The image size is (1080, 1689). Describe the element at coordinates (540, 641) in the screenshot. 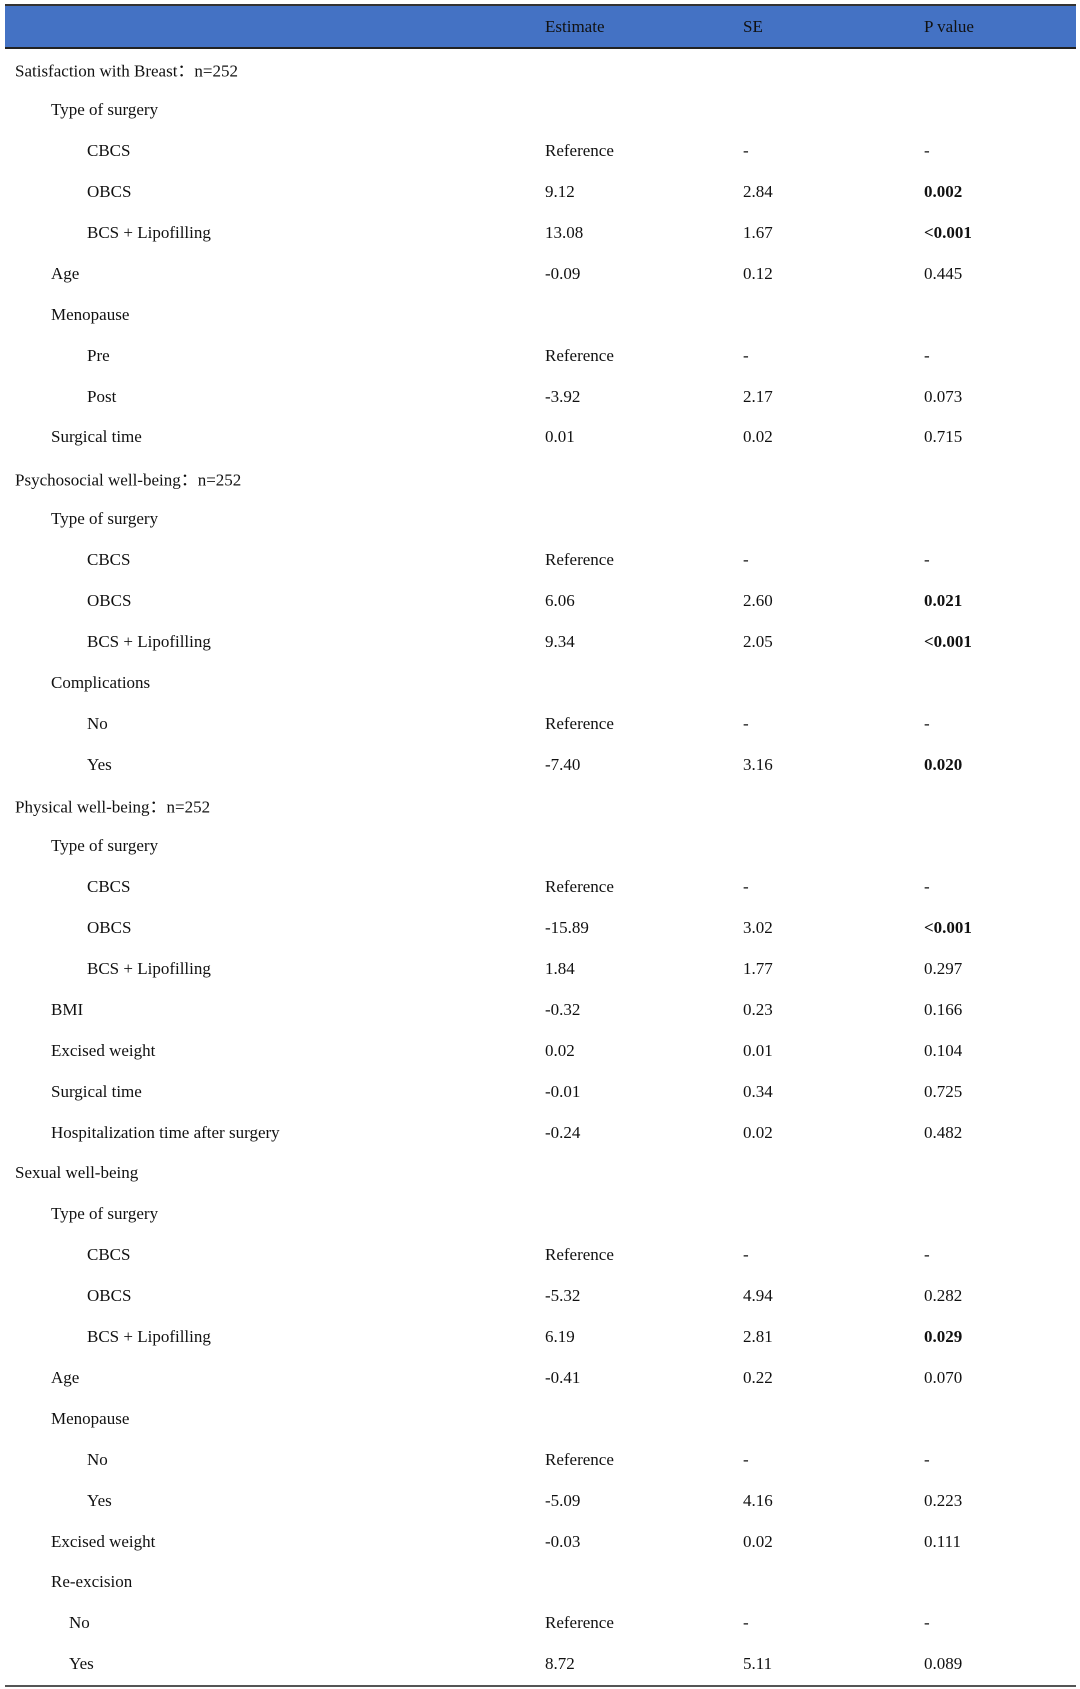

I see `table-row: BCS + Lipofilling 9.34 2.05 <0.001` at that location.